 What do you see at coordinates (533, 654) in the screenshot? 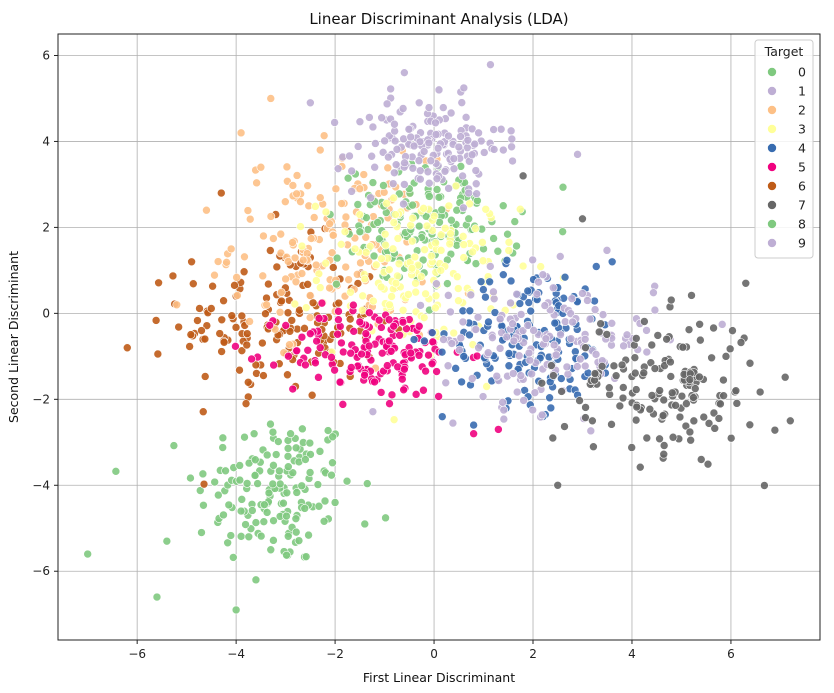
I see `x-tick-label: 2` at bounding box center [533, 654].